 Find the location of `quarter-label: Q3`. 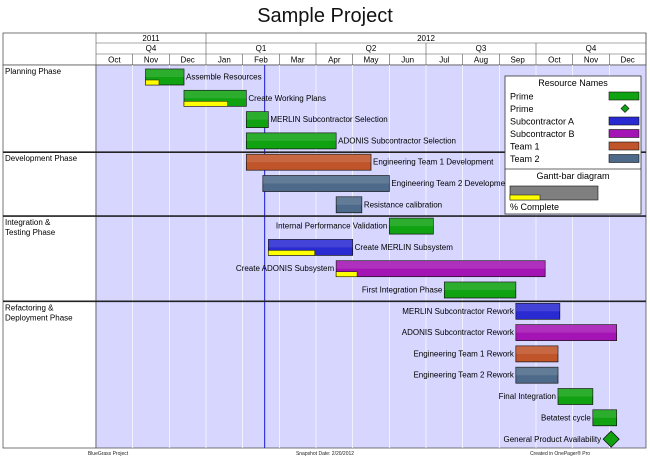

quarter-label: Q3 is located at coordinates (481, 48).